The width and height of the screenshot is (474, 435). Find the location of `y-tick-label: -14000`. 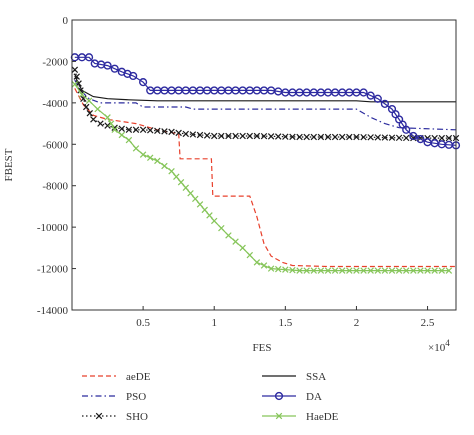

y-tick-label: -14000 is located at coordinates (53, 311).